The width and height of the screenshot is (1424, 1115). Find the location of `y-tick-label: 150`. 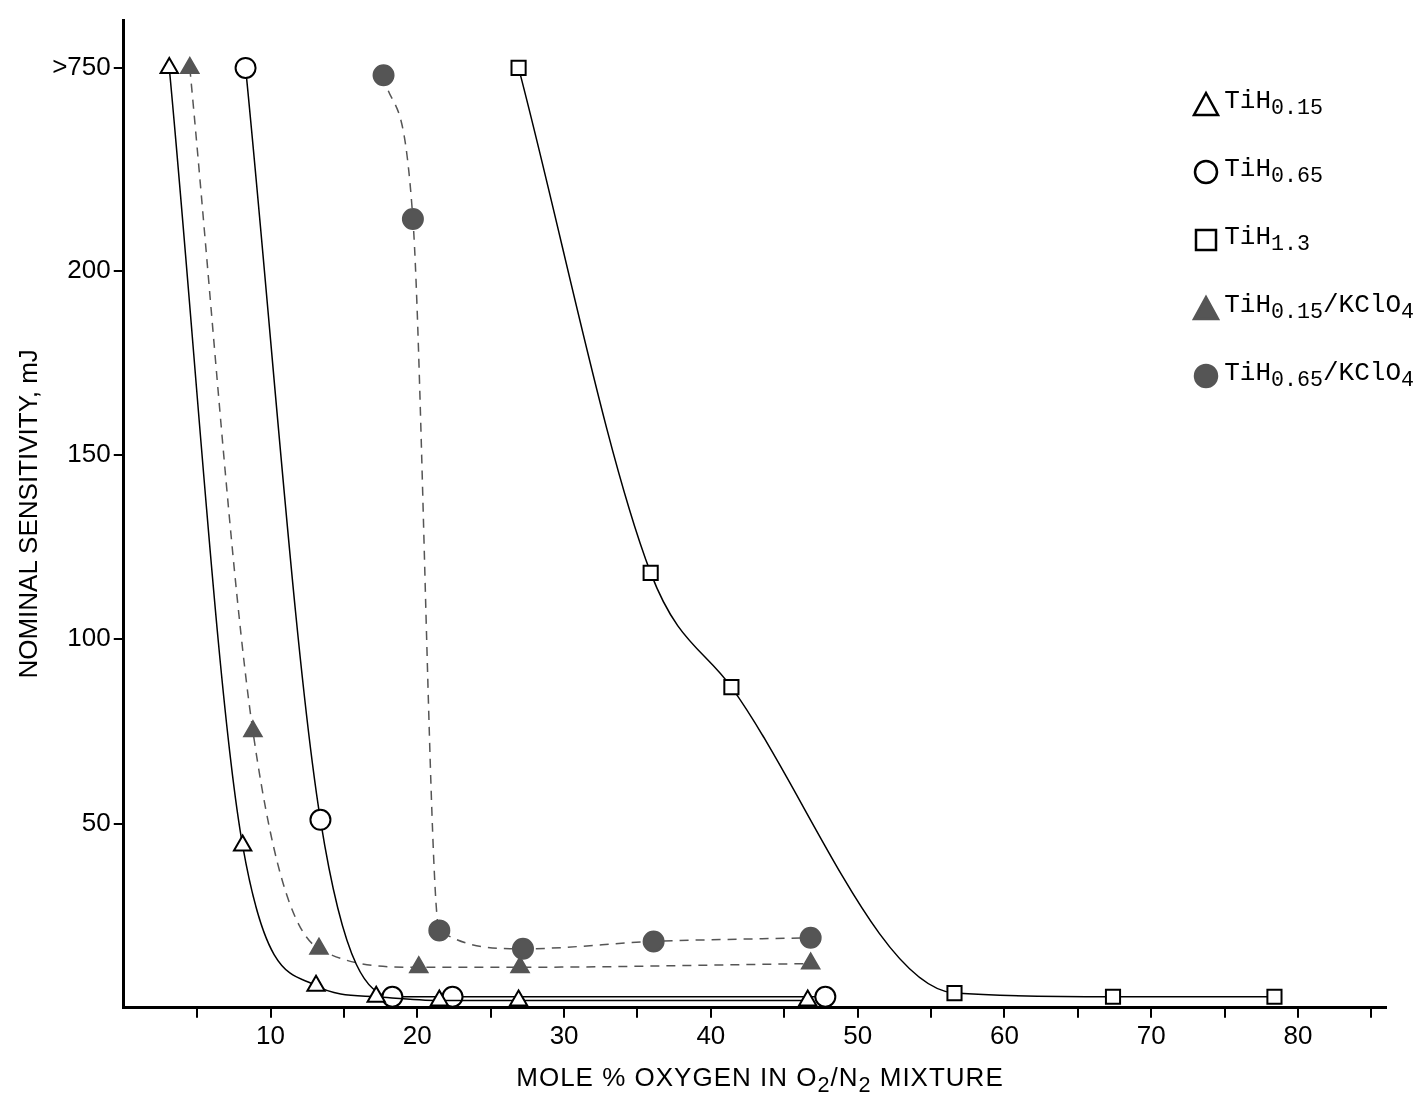

y-tick-label: 150 is located at coordinates (89, 453).